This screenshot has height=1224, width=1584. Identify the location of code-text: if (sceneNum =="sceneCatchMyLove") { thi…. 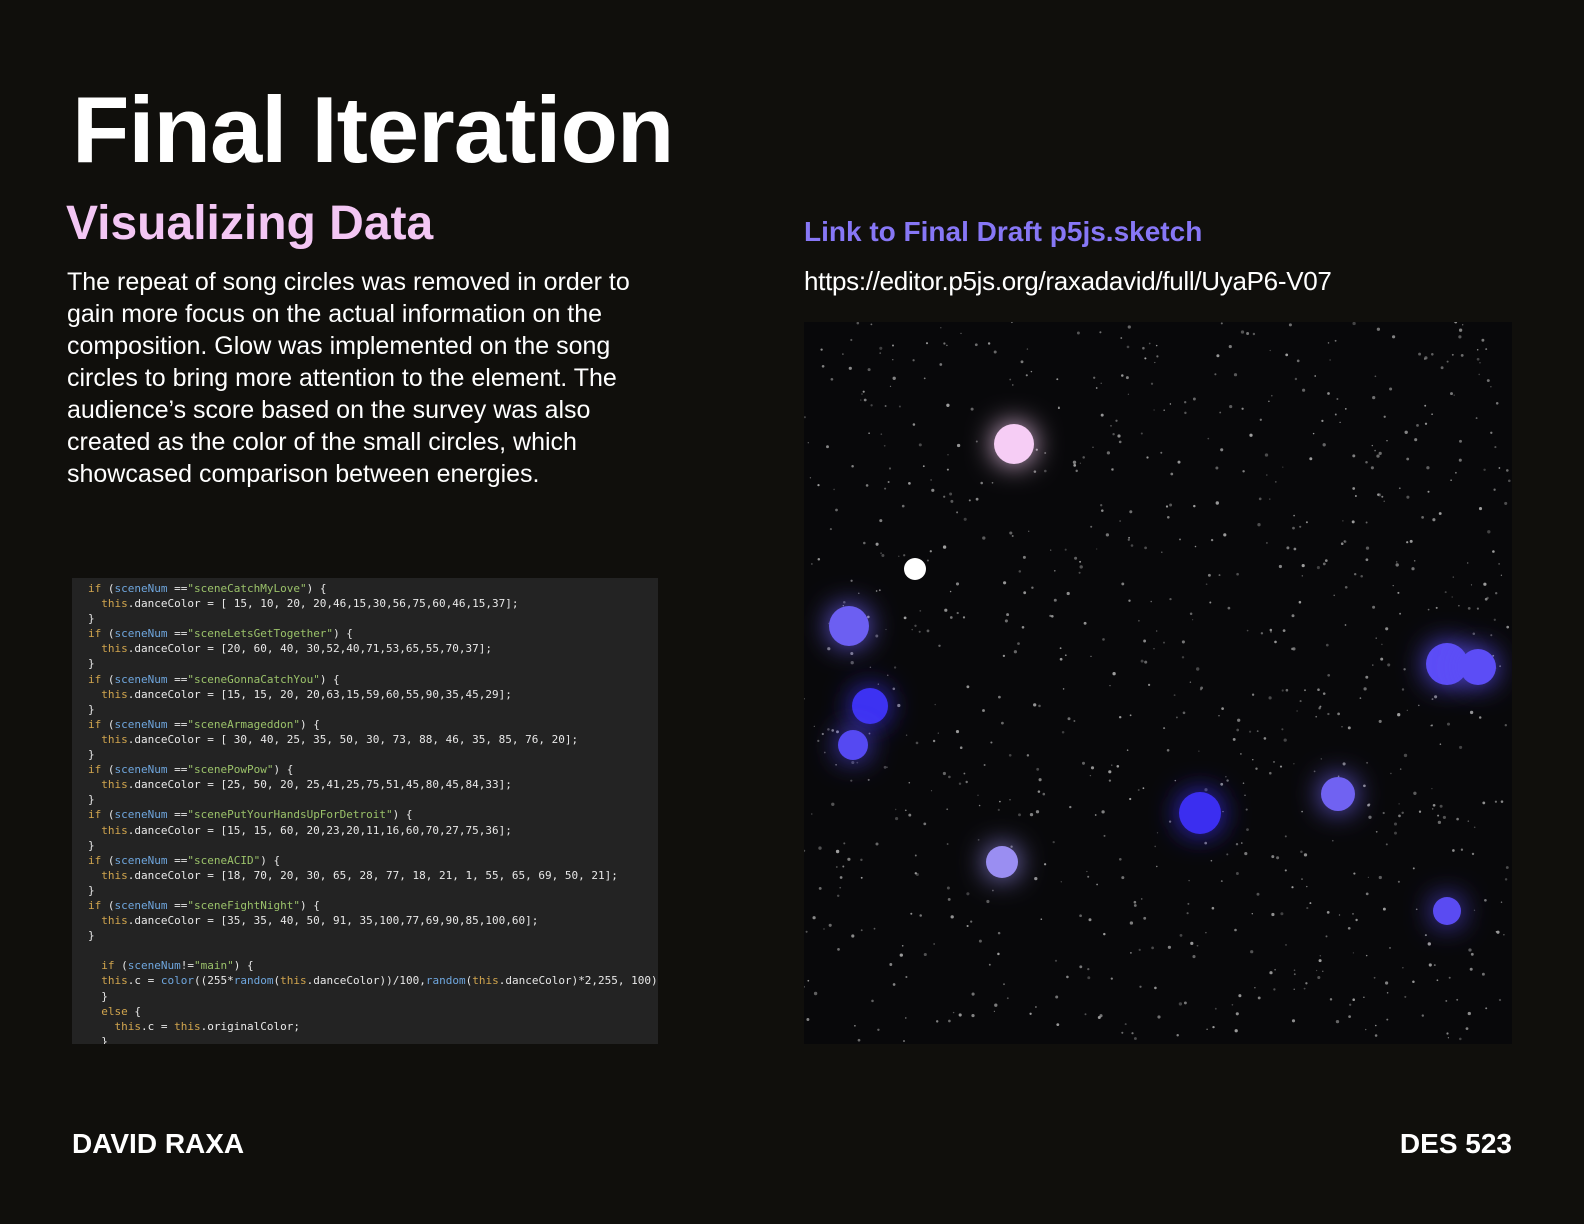
(373, 813).